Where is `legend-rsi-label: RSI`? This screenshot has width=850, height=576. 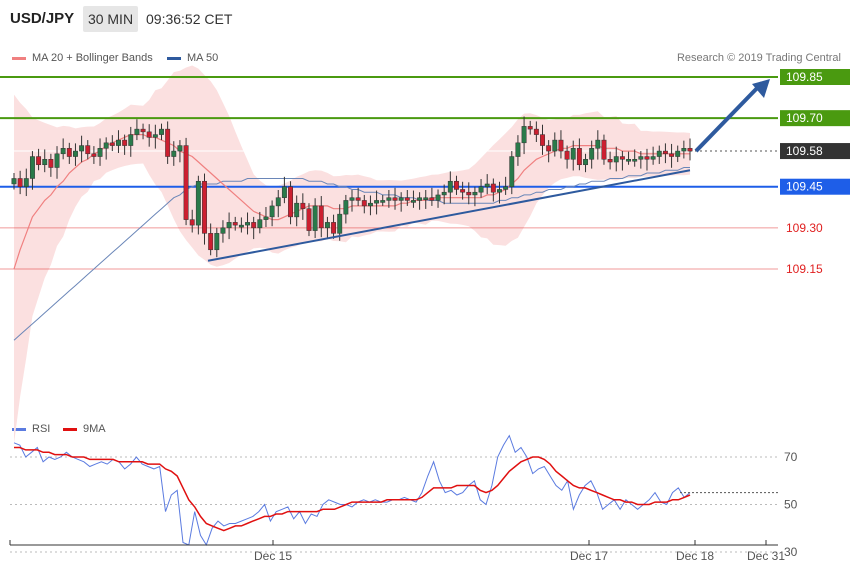
legend-rsi-label: RSI is located at coordinates (41, 429).